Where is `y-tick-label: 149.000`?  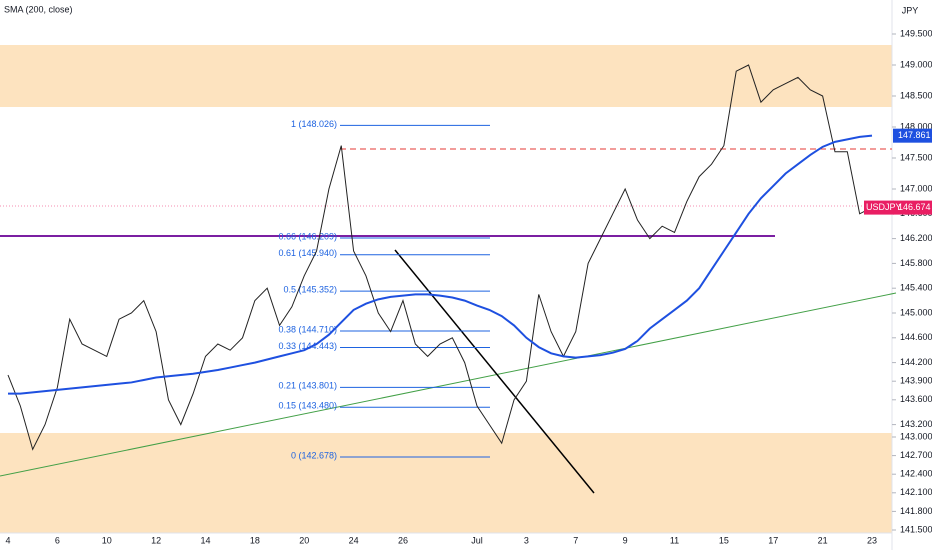
y-tick-label: 149.000 is located at coordinates (916, 64).